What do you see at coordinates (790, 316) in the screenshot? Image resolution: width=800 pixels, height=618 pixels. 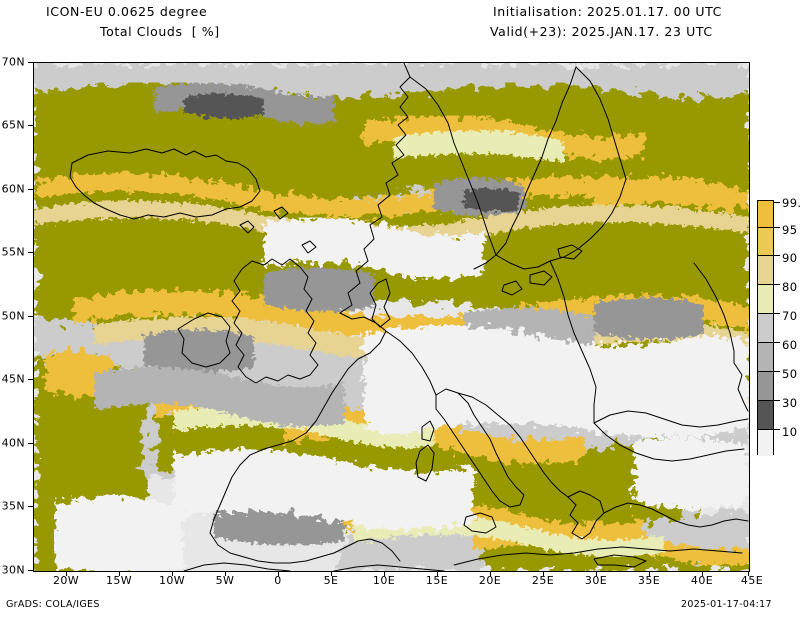 I see `colorbar-label-4: 70` at bounding box center [790, 316].